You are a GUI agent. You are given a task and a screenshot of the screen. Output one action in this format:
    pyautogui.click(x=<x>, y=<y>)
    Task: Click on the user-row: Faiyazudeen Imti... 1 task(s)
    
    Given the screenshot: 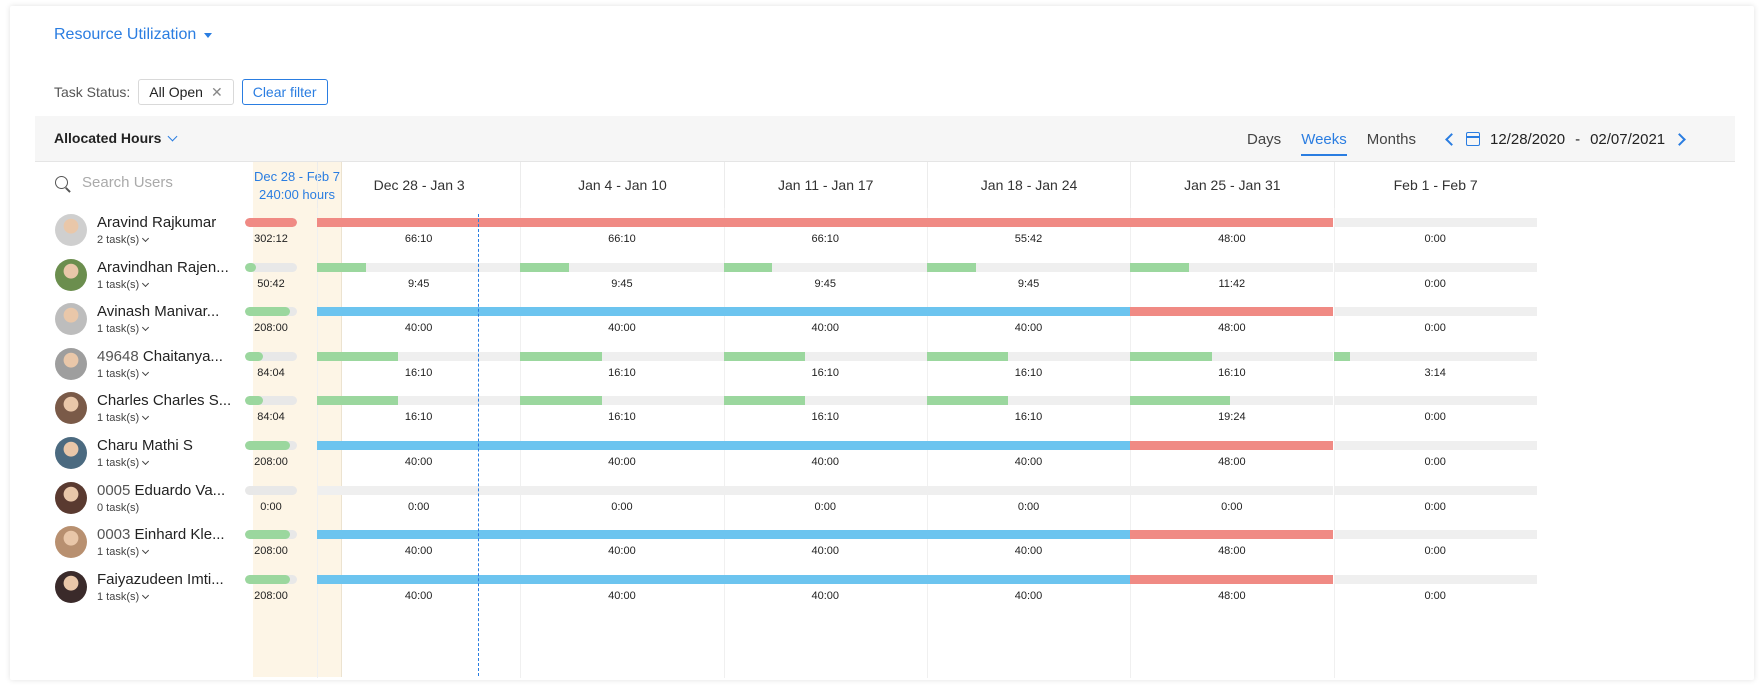 What is the action you would take?
    pyautogui.click(x=139, y=587)
    